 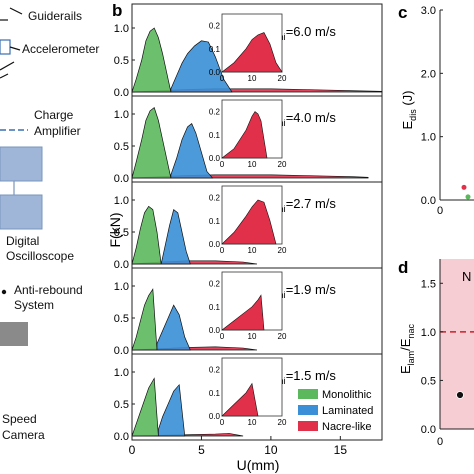 I want to click on legend-swatch-laminated, so click(x=308, y=410).